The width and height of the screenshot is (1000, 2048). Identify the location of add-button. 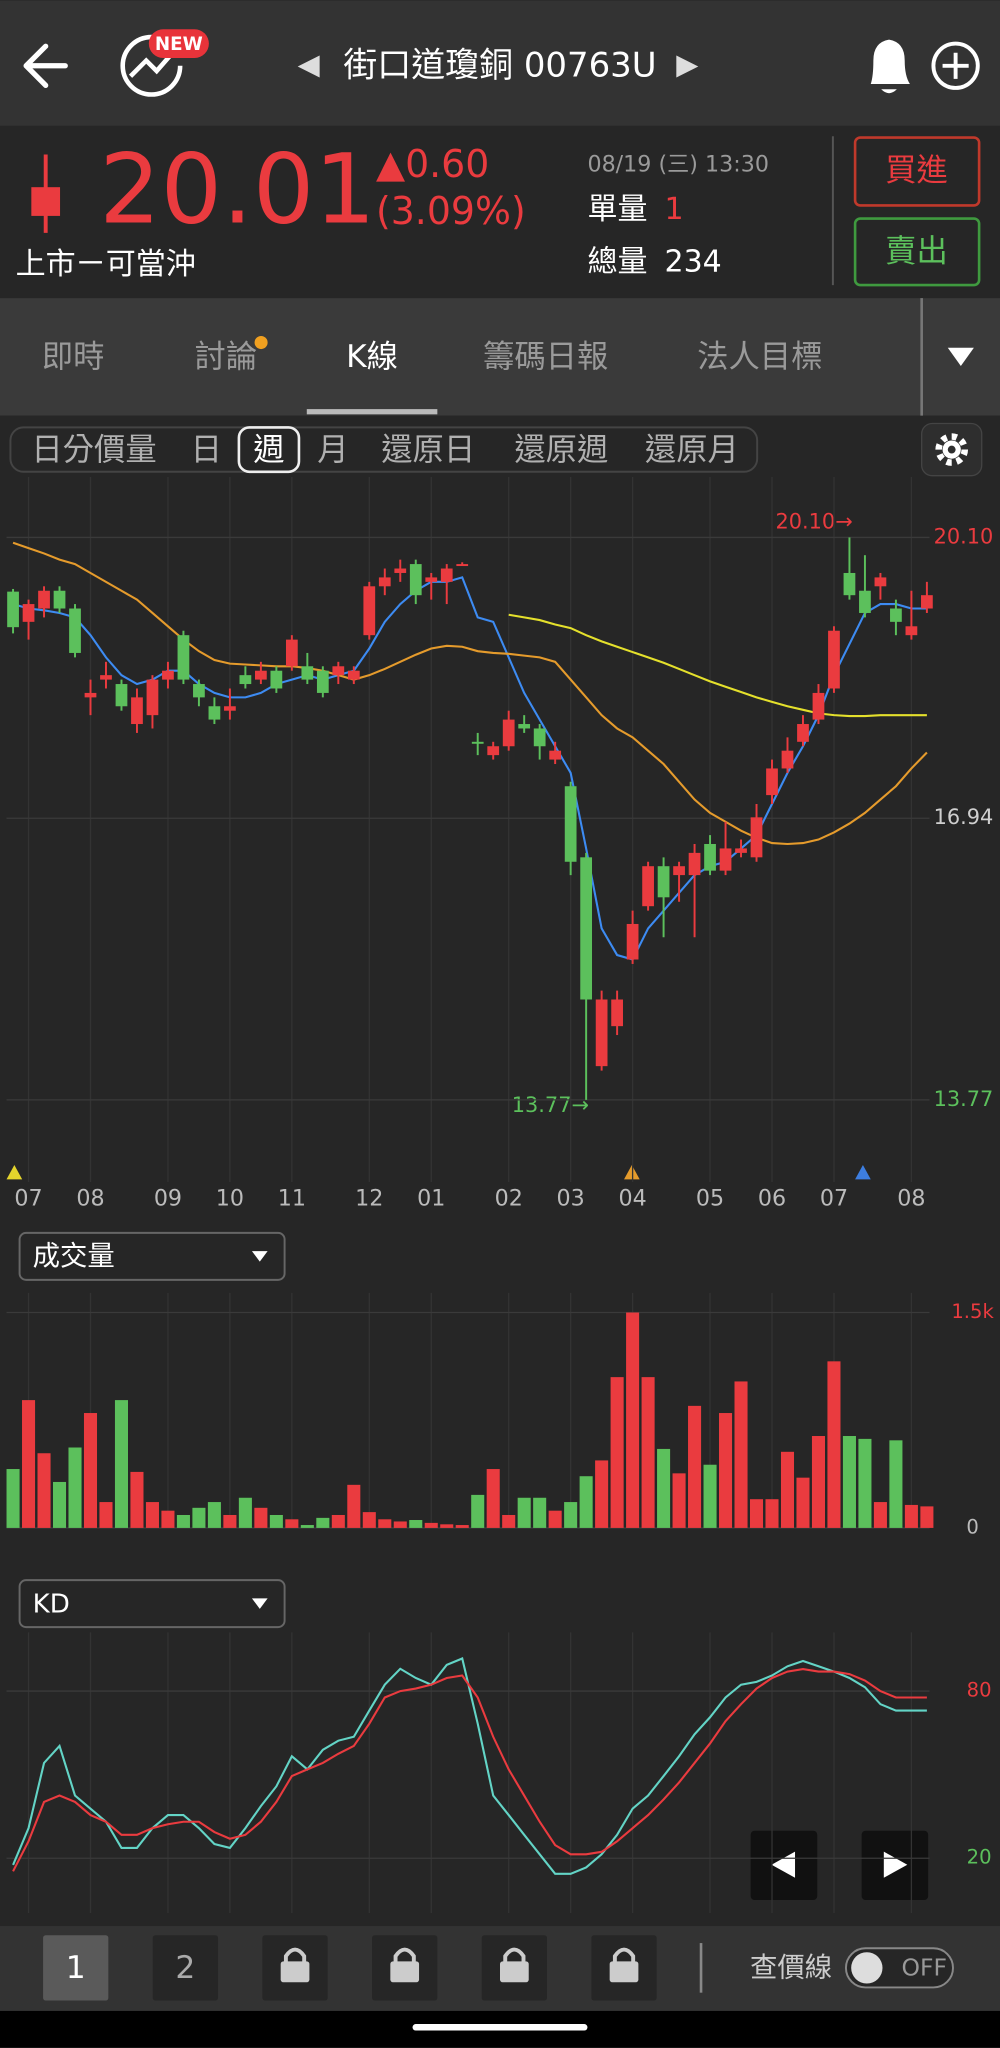
(955, 65).